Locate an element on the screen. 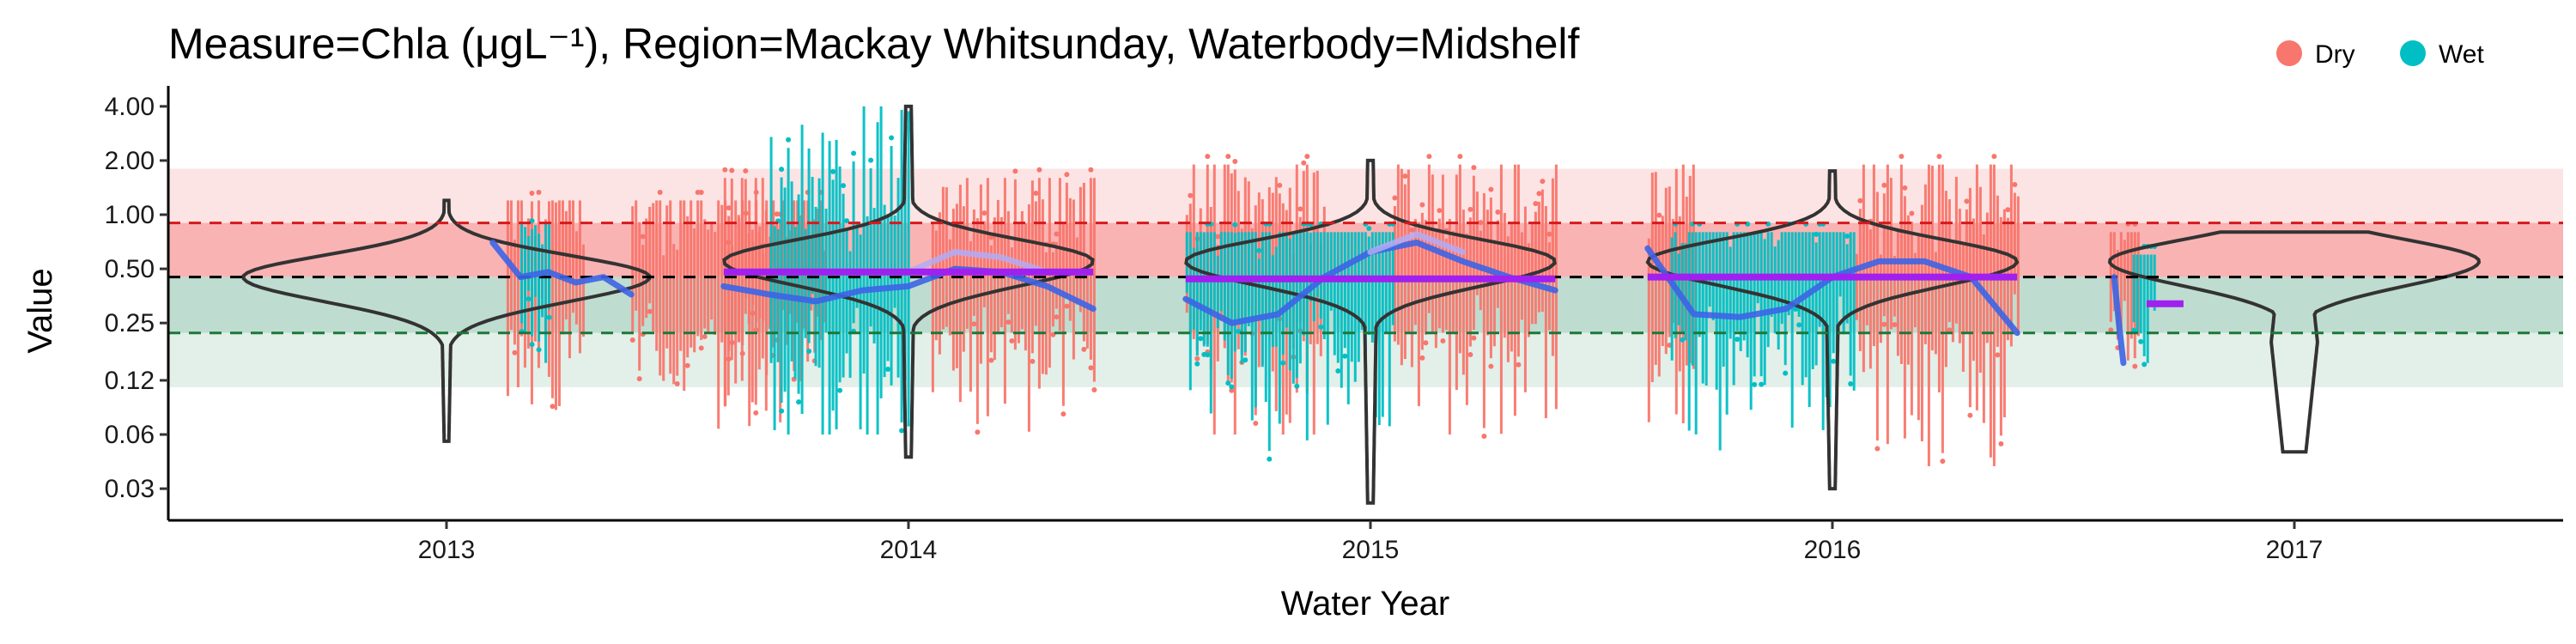  legend: Dry Wet is located at coordinates (2380, 55).